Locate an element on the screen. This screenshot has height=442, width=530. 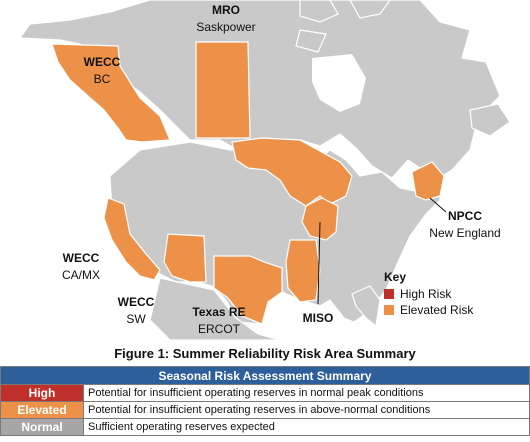
key-item-high: High Risk is located at coordinates (428, 294).